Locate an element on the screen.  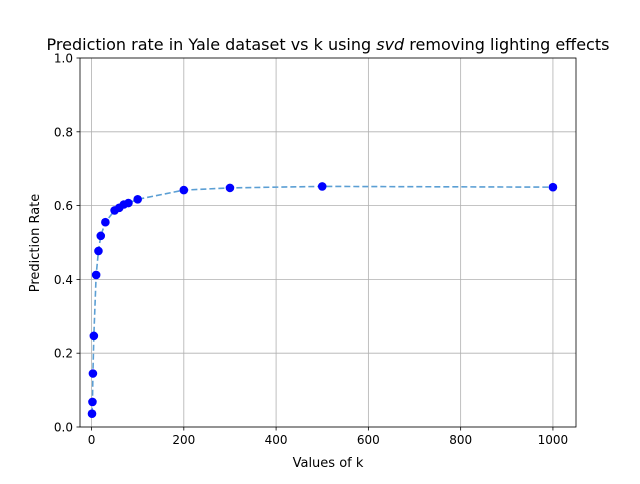
x-tick-label: 800 is located at coordinates (460, 440).